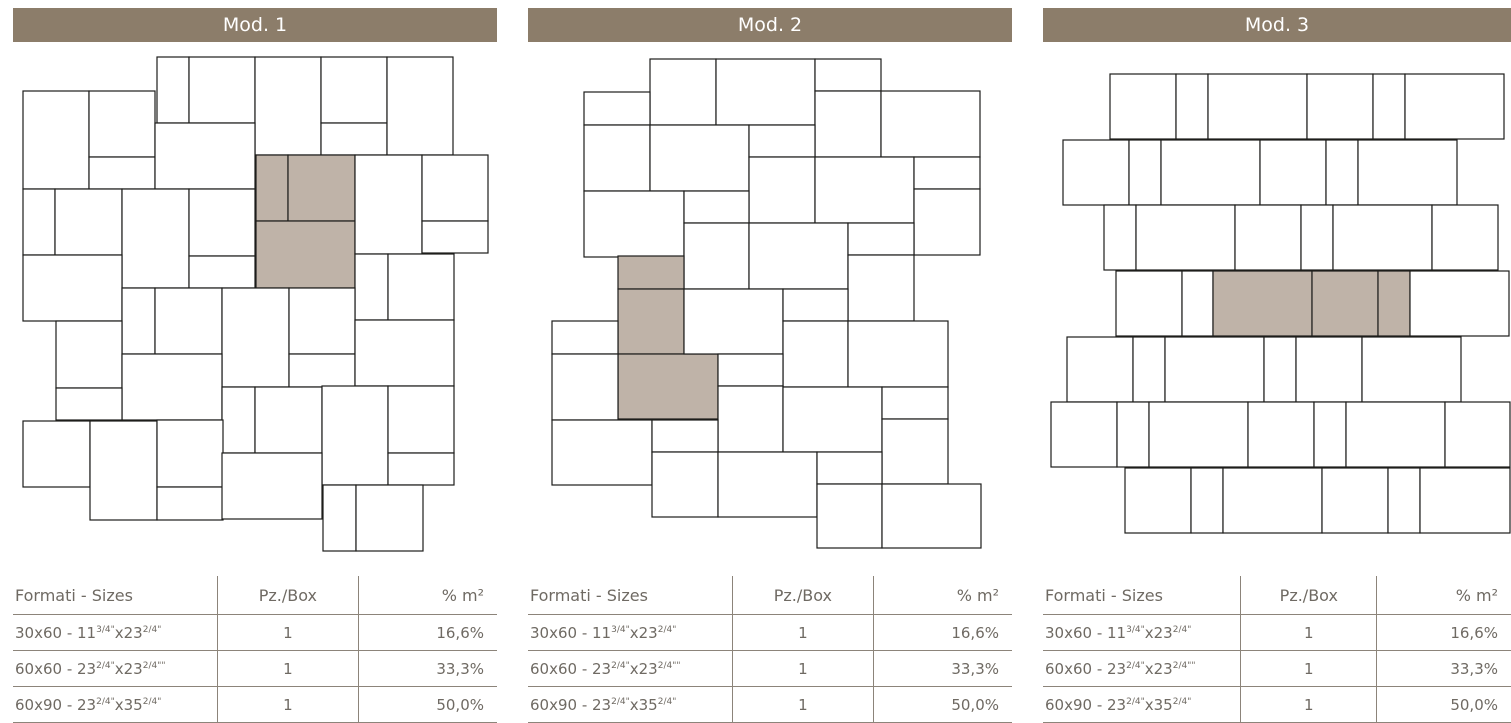 The height and width of the screenshot is (723, 1511). I want to click on panel-title: Mod. 2, so click(770, 25).